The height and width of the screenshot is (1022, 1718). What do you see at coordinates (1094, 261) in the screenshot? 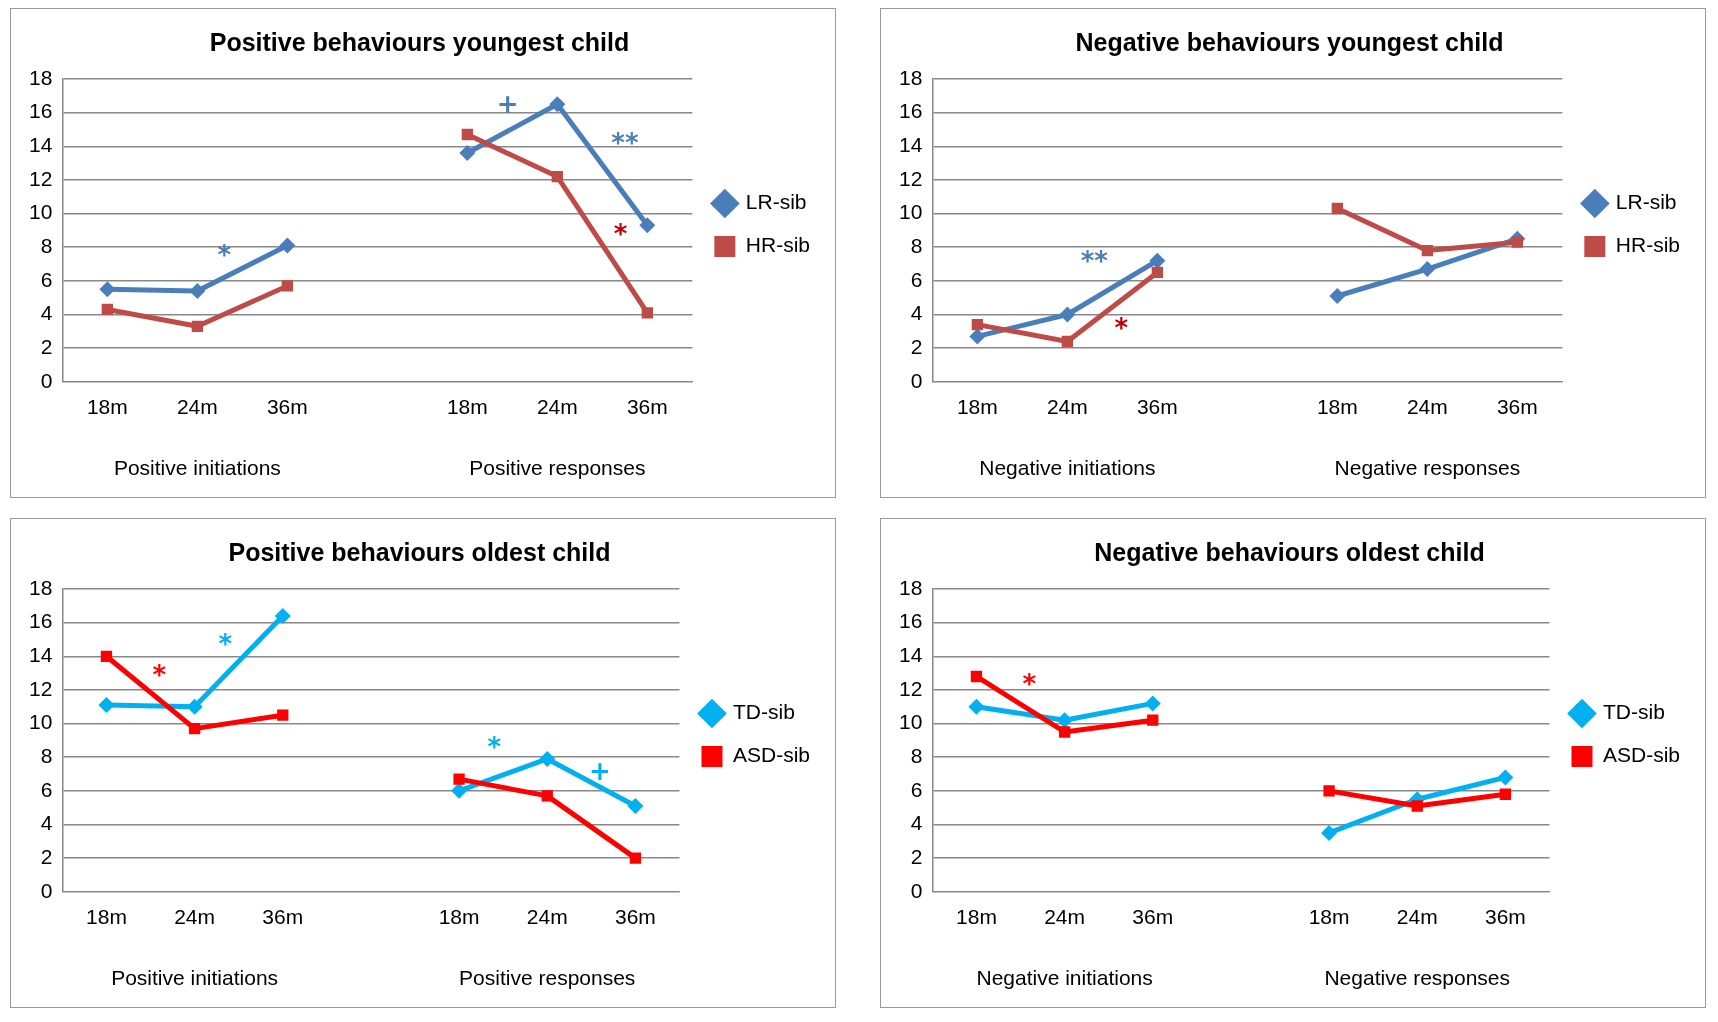
I see `annotation: **` at bounding box center [1094, 261].